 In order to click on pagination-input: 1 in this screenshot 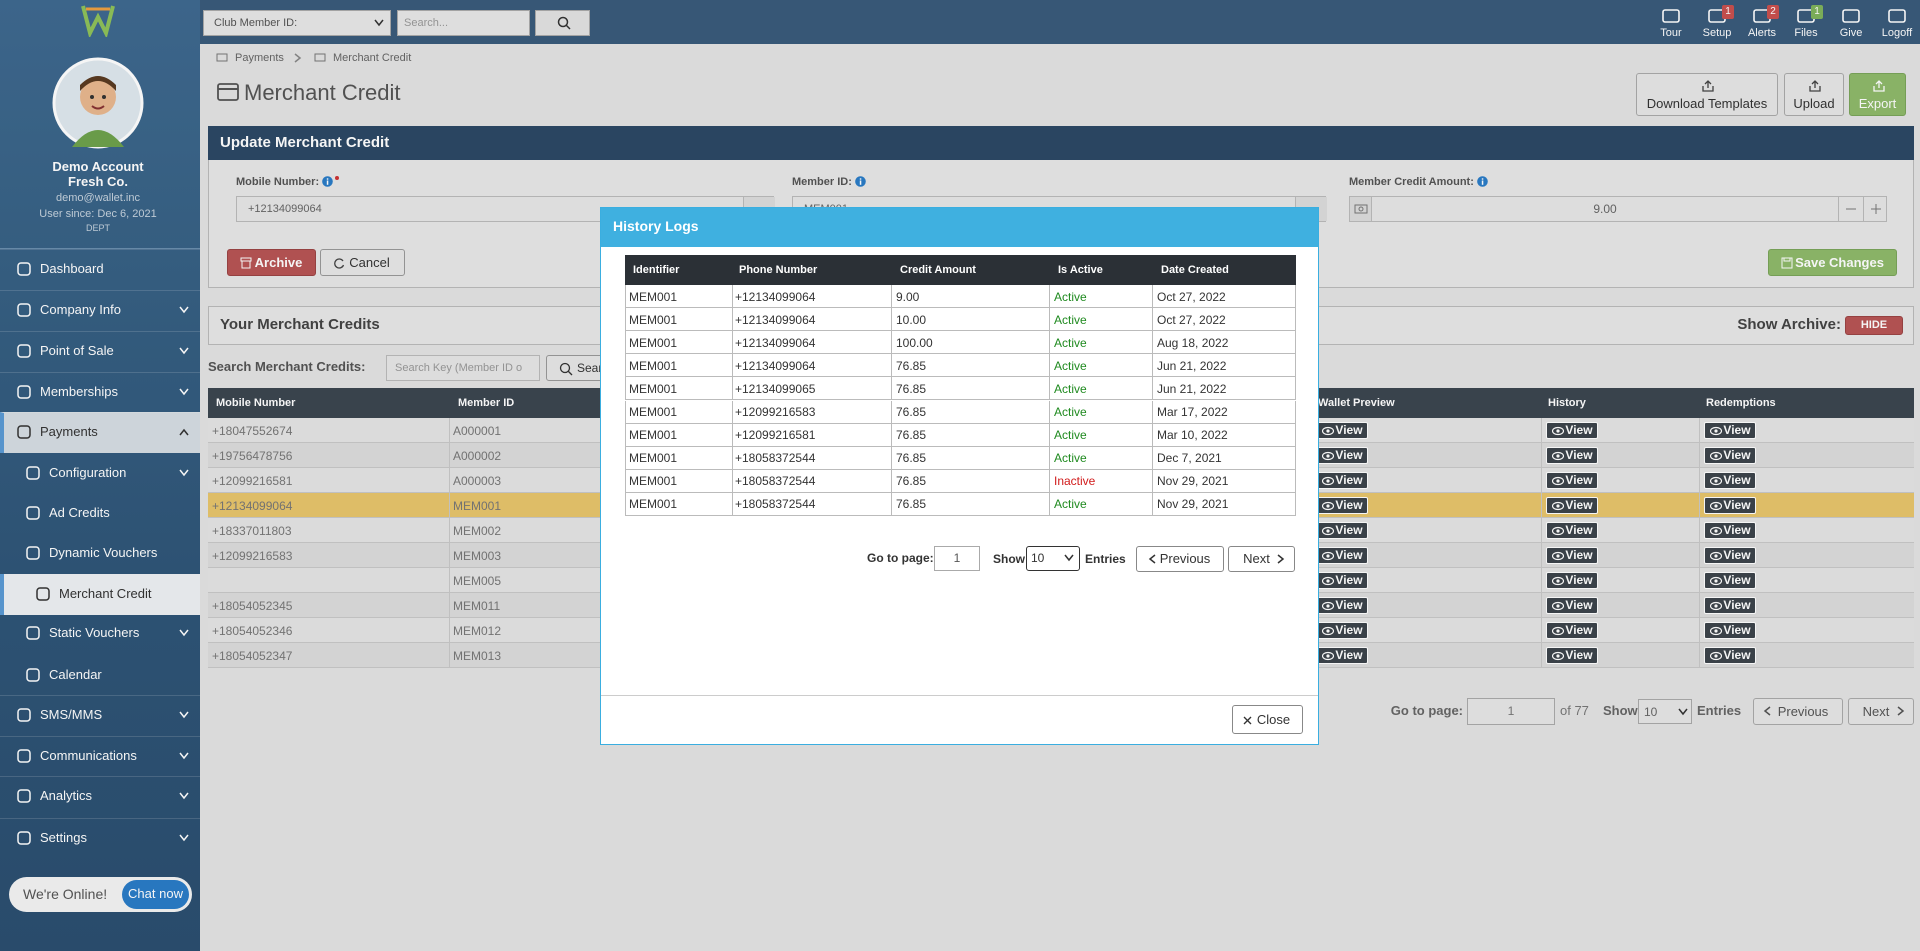, I will do `click(1511, 711)`.